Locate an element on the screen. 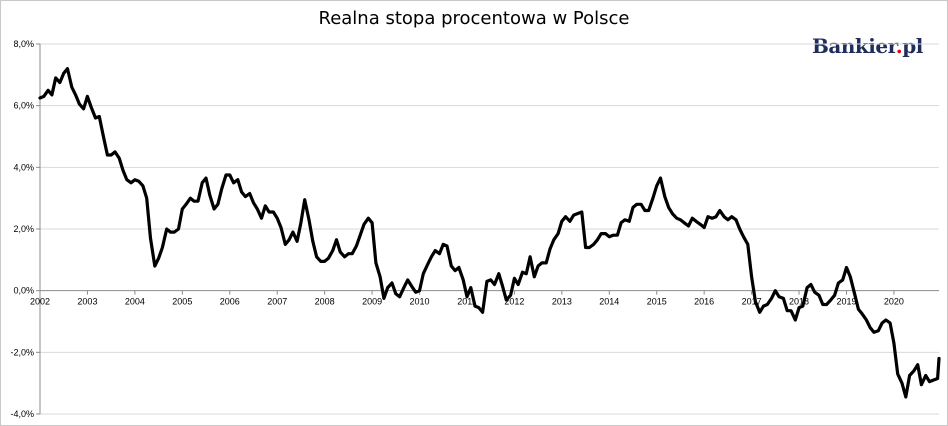 Image resolution: width=948 pixels, height=426 pixels. x-tick-label: 2013 is located at coordinates (562, 302).